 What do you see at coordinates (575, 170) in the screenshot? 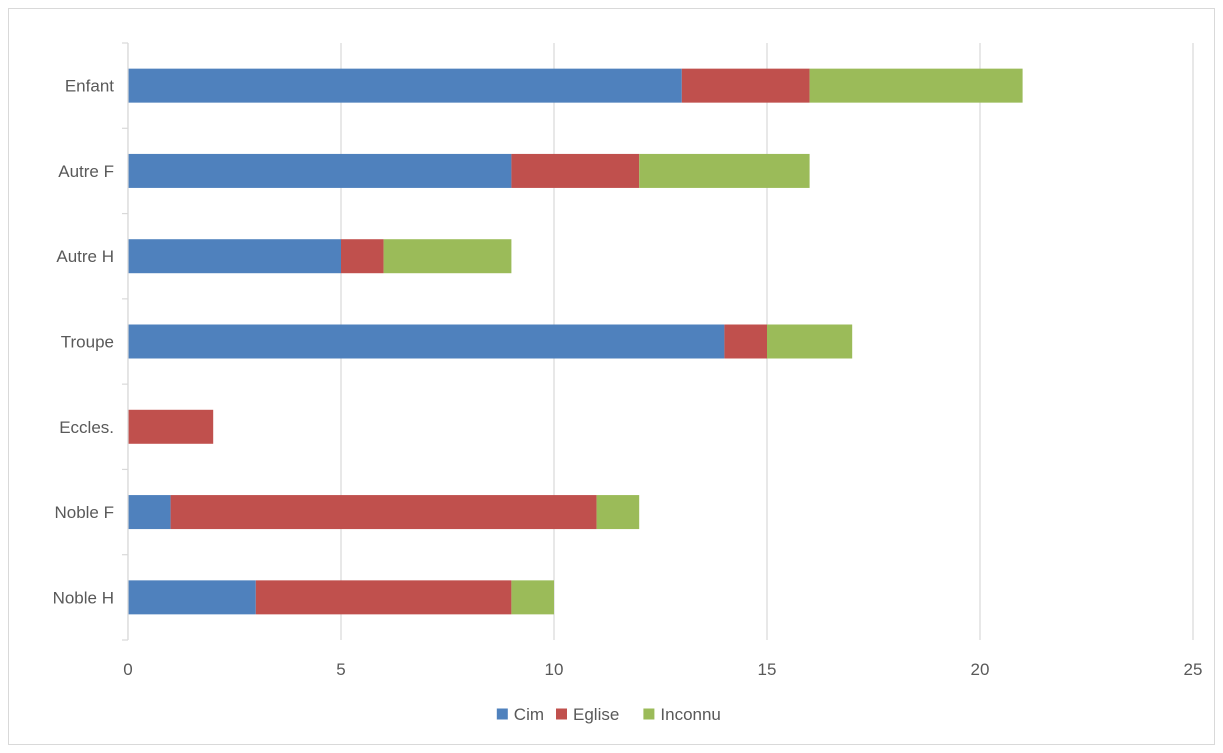
I see `bar-autre-f-eglise` at bounding box center [575, 170].